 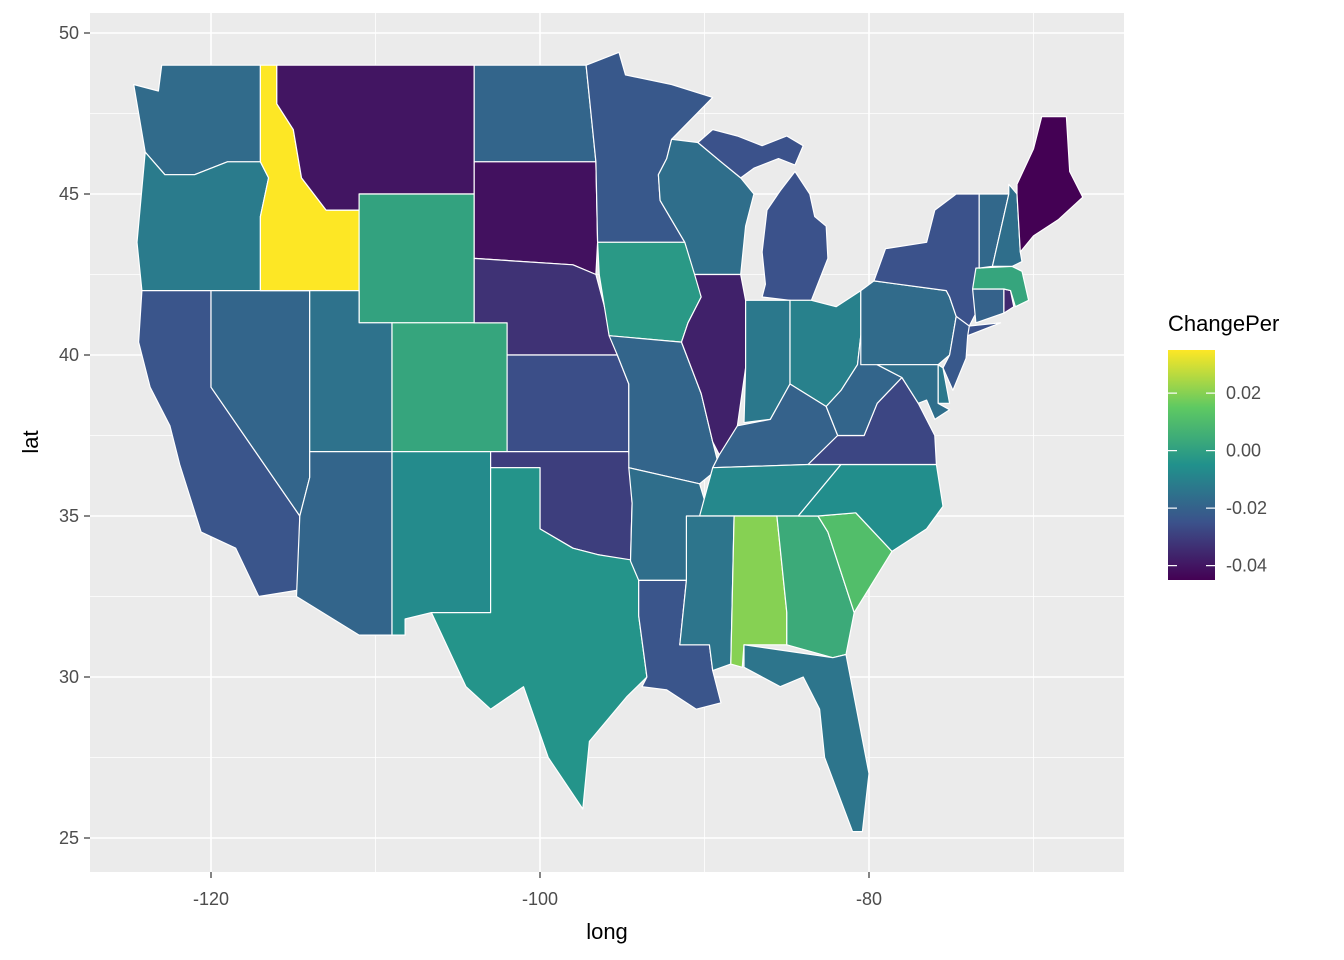 I want to click on legend-label: 0.00, so click(x=1243, y=451).